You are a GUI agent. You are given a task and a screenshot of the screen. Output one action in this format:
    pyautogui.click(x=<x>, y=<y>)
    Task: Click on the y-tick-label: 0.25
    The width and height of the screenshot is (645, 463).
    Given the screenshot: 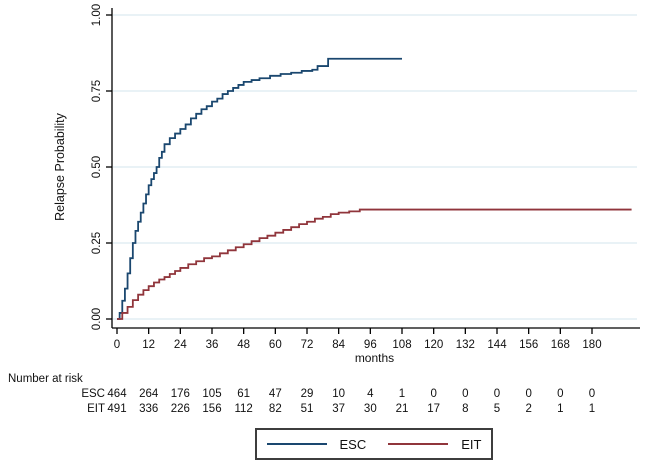 What is the action you would take?
    pyautogui.click(x=97, y=243)
    